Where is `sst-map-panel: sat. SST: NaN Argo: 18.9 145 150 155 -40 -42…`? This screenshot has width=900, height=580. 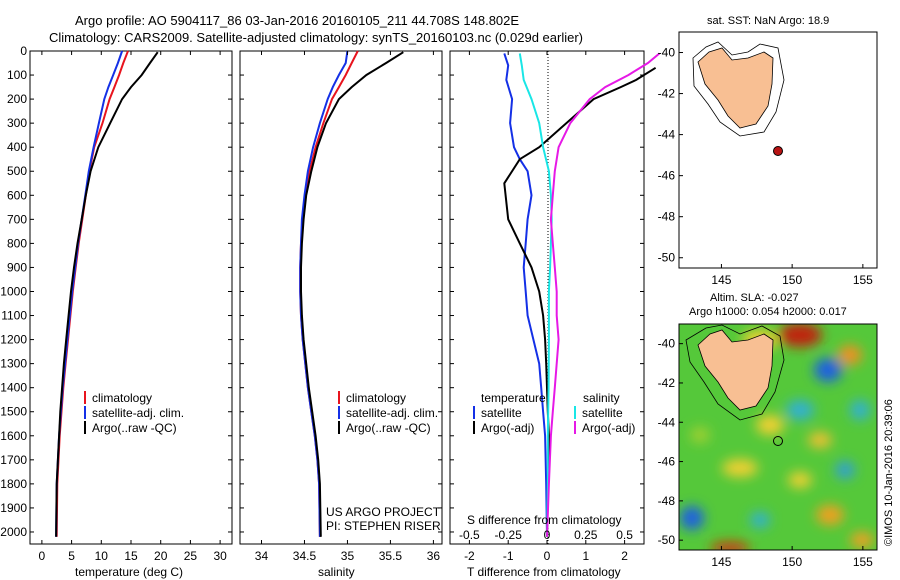 sst-map-panel: sat. SST: NaN Argo: 18.9 145 150 155 -40 -42… is located at coordinates (768, 151).